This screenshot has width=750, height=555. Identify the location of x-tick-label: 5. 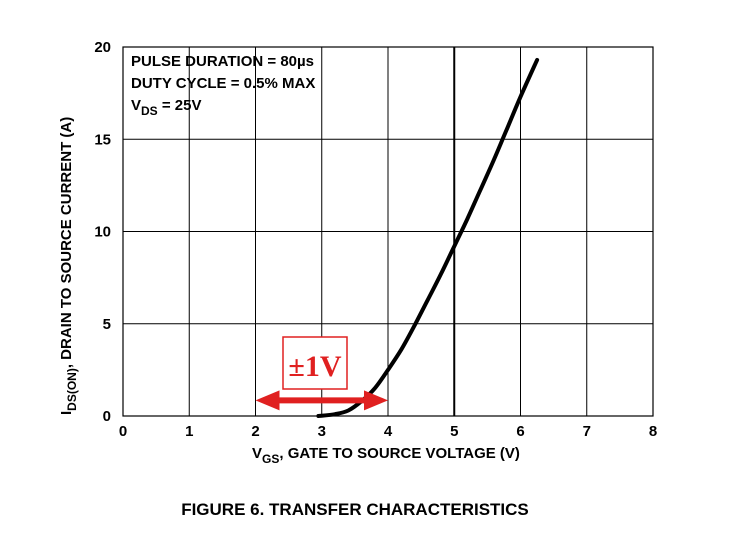
(454, 431).